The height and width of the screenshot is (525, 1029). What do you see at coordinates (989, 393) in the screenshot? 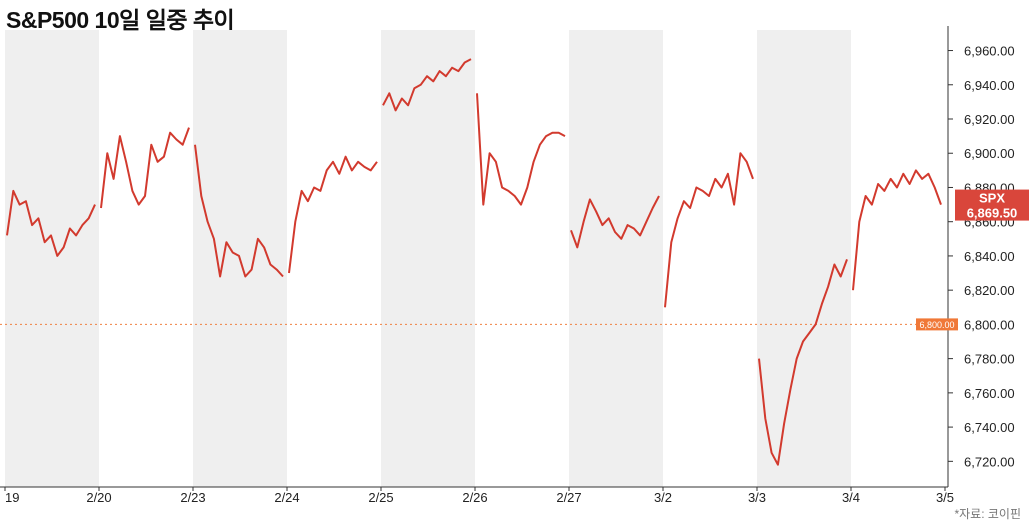
I see `y-tick-label: 6,760.00` at bounding box center [989, 393].